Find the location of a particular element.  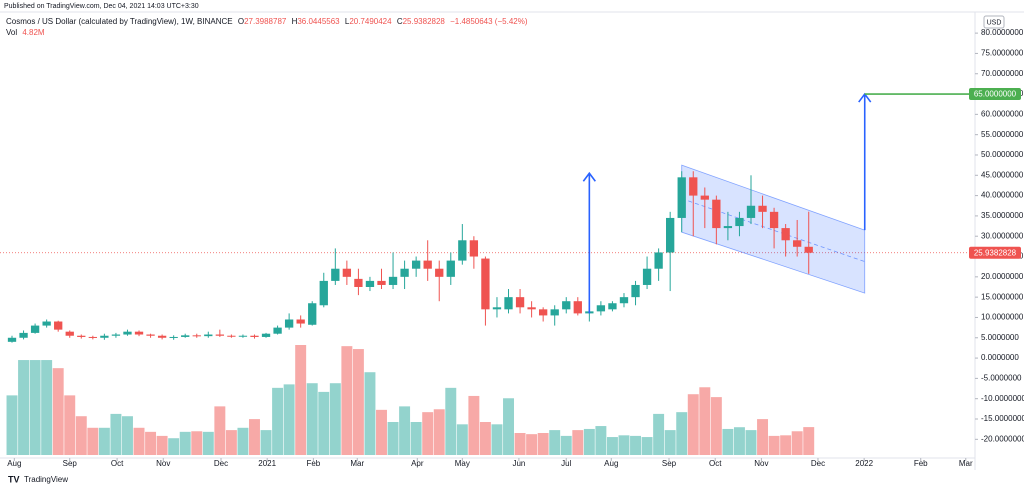

ohlc-value: 25.9382828 is located at coordinates (424, 21).